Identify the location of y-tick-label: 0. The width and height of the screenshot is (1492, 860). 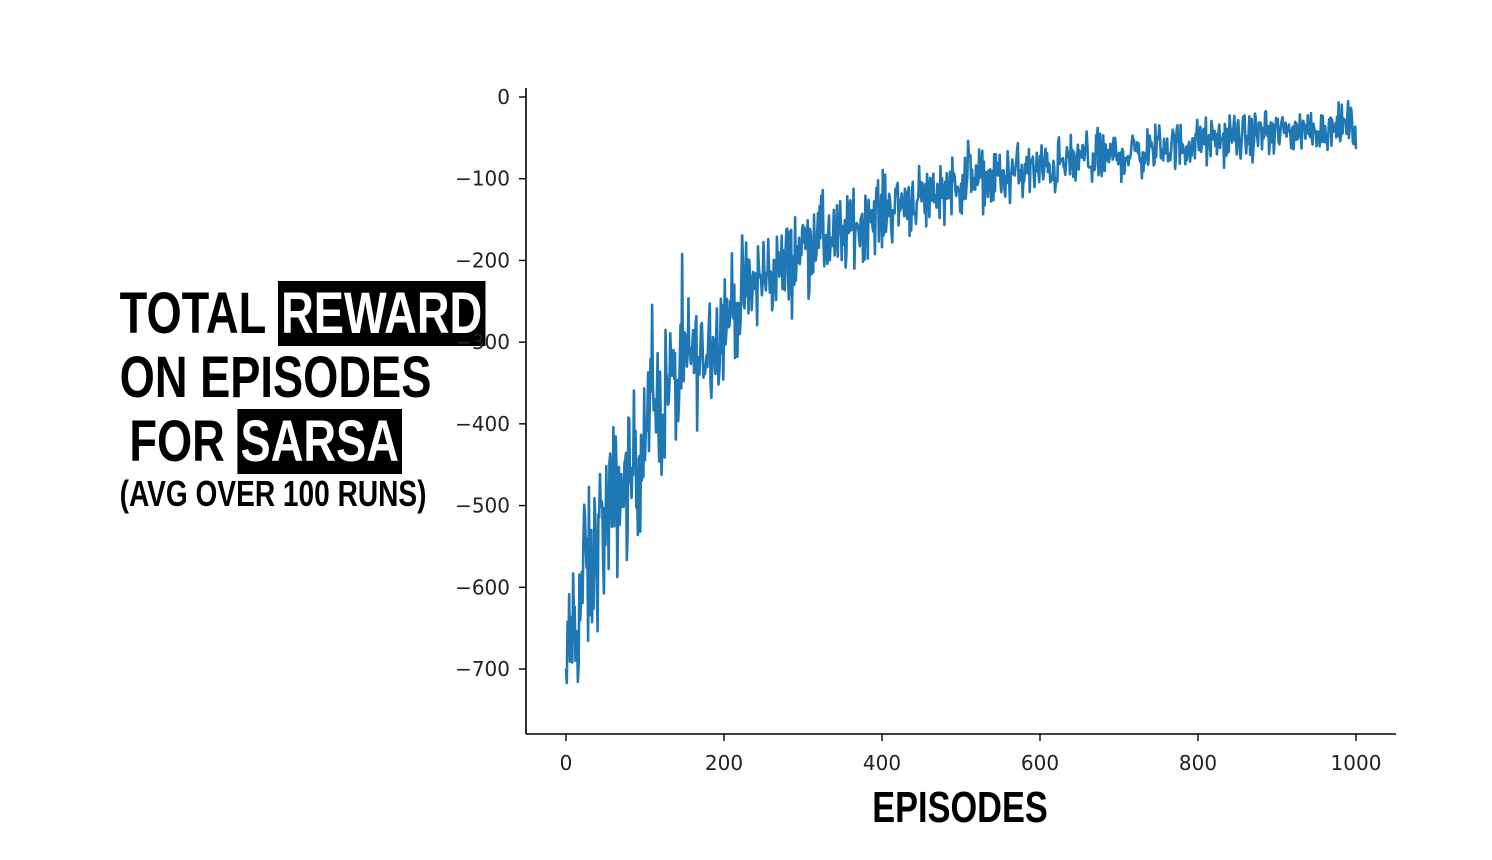
(503, 97).